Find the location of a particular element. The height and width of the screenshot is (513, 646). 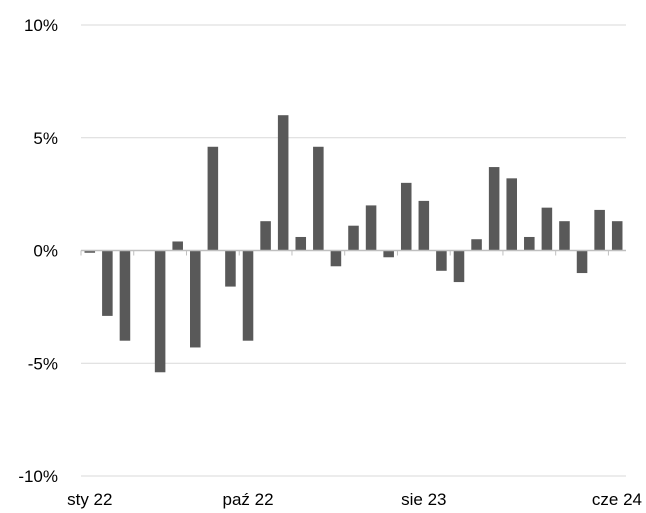

y-tick-label: 10% is located at coordinates (41, 25).